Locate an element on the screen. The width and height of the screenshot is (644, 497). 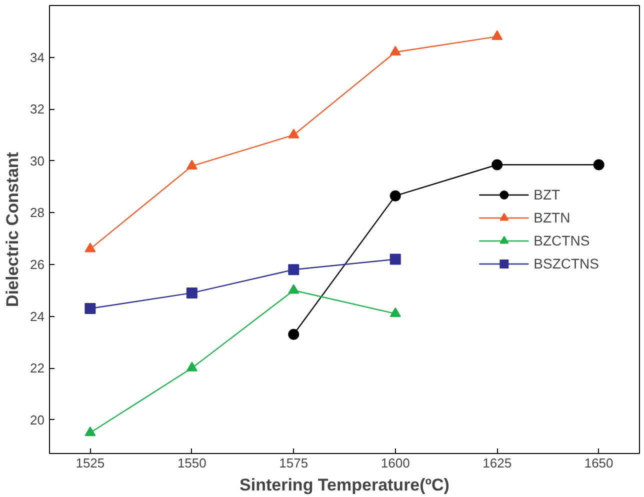
x-tick-label: 1650 is located at coordinates (599, 463).